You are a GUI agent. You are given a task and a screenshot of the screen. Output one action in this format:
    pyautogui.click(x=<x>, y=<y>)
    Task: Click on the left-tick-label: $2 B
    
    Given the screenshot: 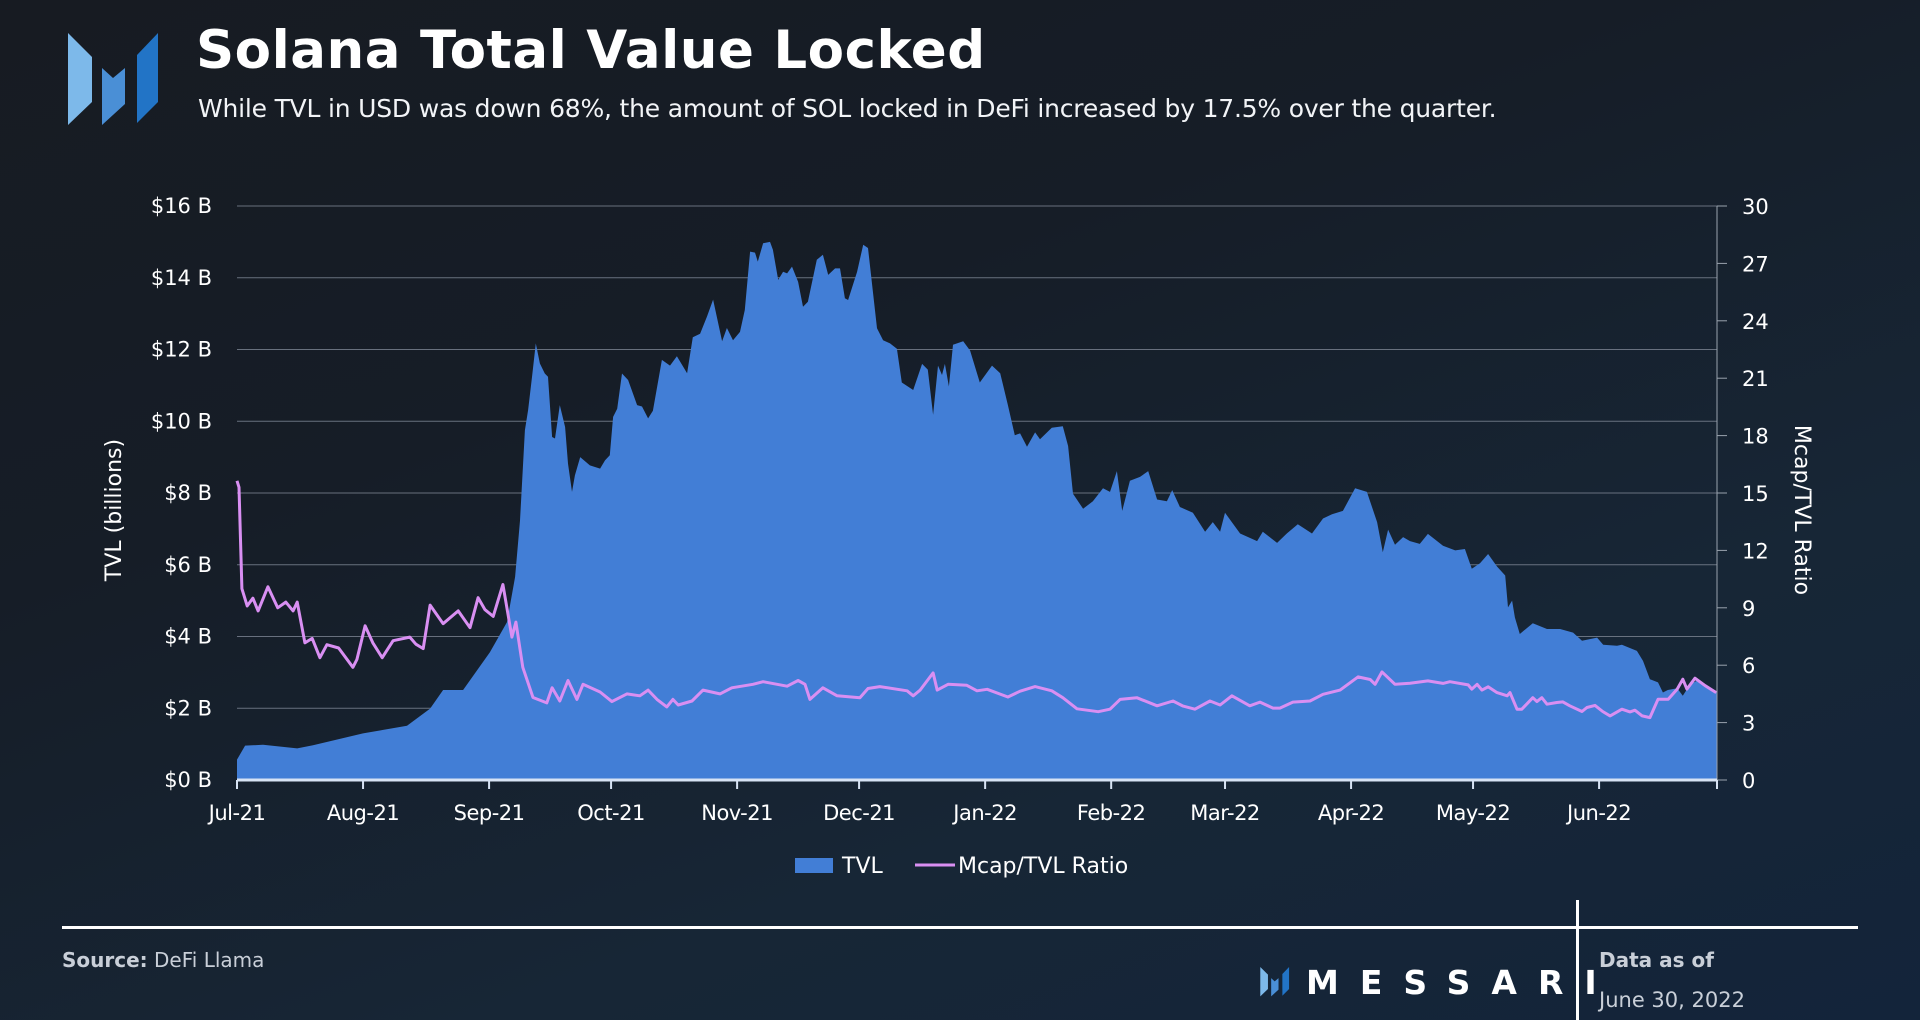 What is the action you would take?
    pyautogui.click(x=188, y=708)
    